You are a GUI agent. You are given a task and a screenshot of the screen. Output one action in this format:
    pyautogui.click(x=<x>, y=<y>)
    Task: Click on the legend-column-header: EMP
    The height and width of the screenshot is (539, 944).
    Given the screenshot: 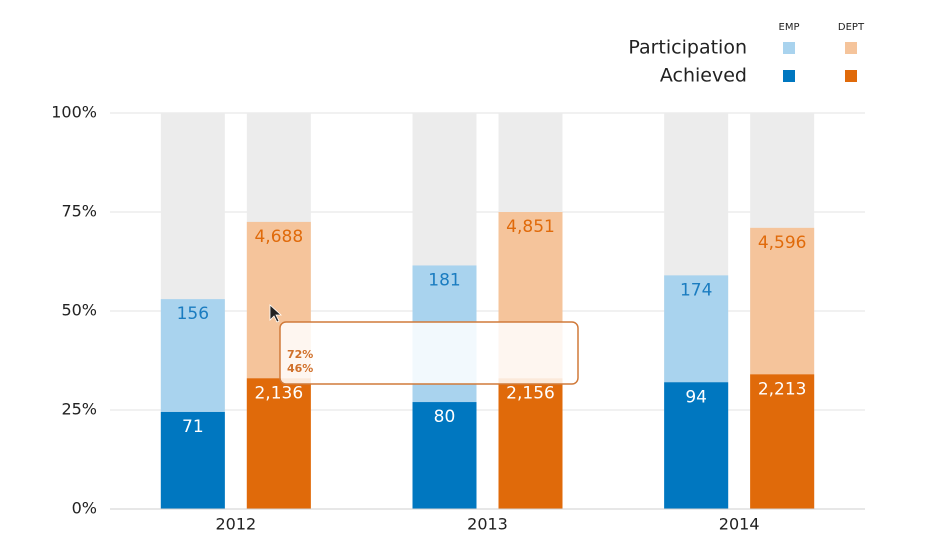 What is the action you would take?
    pyautogui.click(x=789, y=27)
    